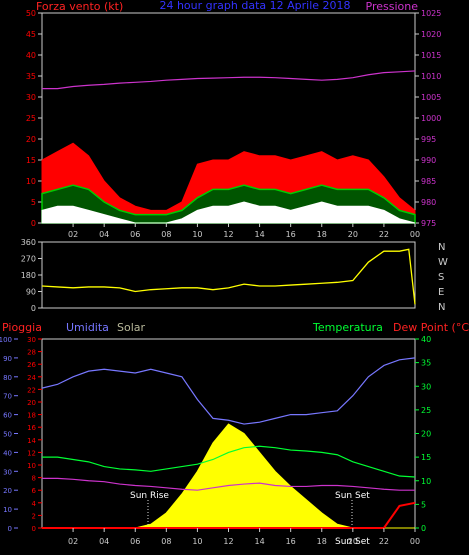 The height and width of the screenshot is (555, 469). Describe the element at coordinates (31, 76) in the screenshot. I see `wind-tick-label: 35` at that location.